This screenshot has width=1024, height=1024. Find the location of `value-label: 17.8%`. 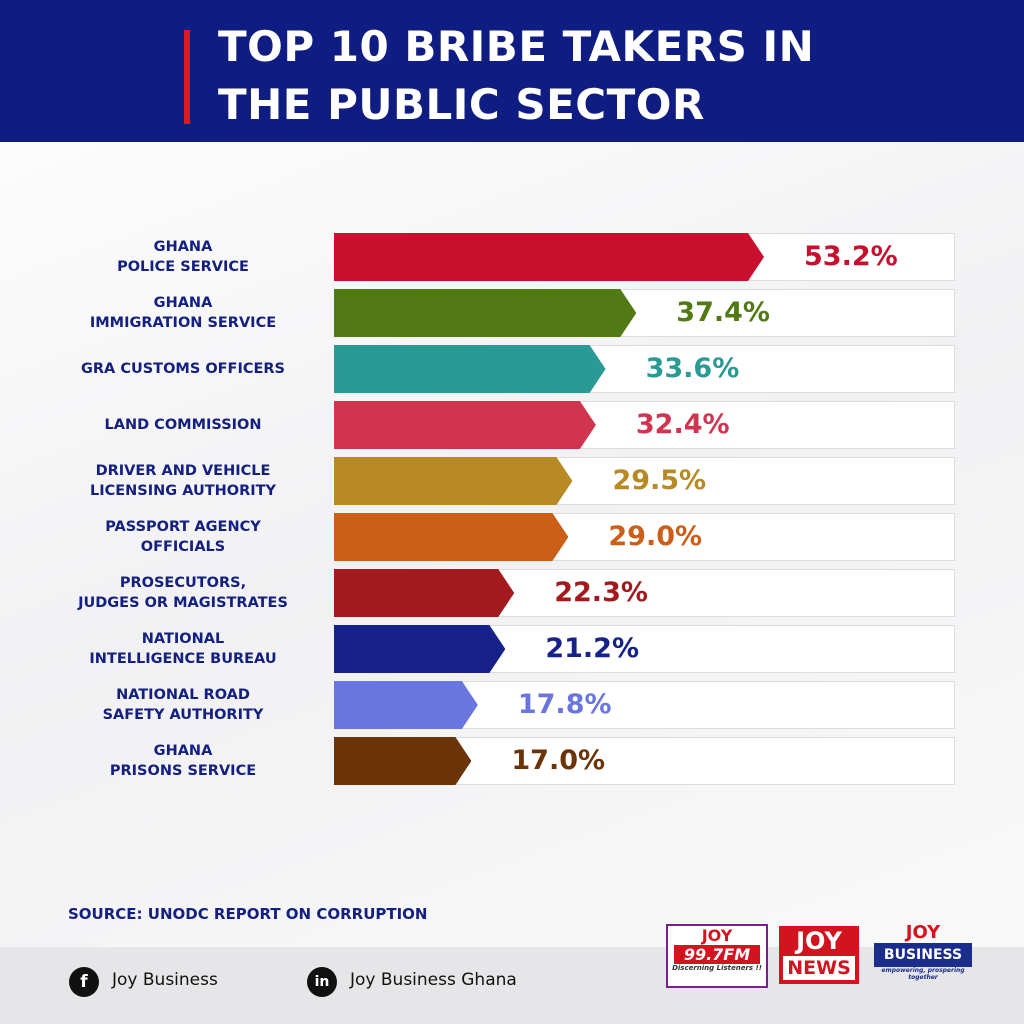

value-label: 17.8% is located at coordinates (564, 704).